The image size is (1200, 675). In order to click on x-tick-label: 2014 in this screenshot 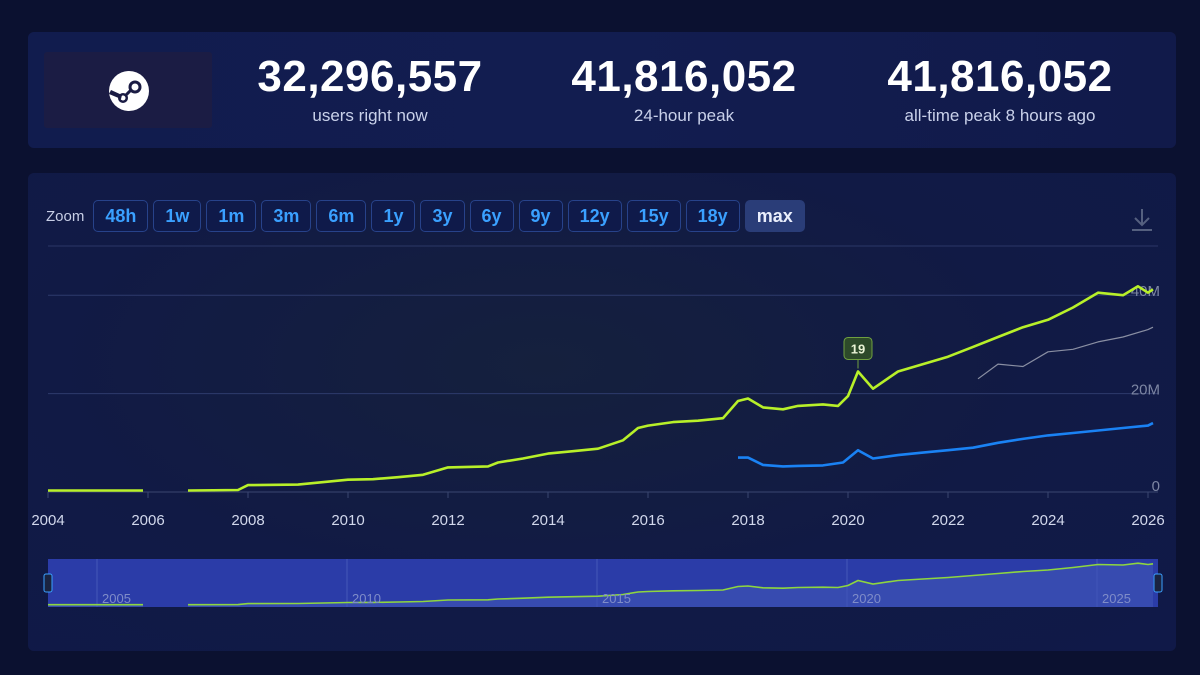, I will do `click(547, 520)`.